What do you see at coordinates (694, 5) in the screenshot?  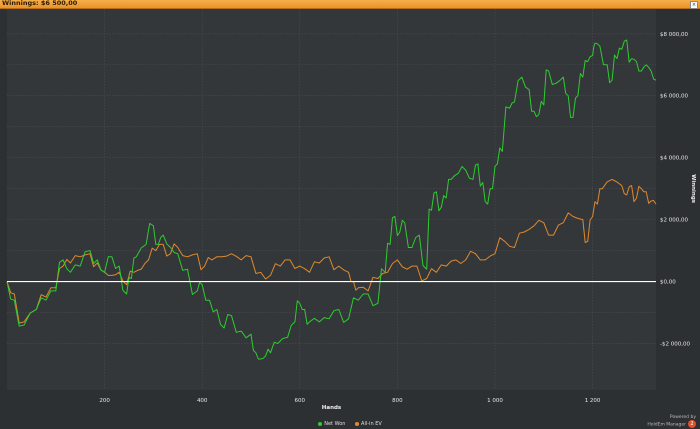 I see `close-icon: ×` at bounding box center [694, 5].